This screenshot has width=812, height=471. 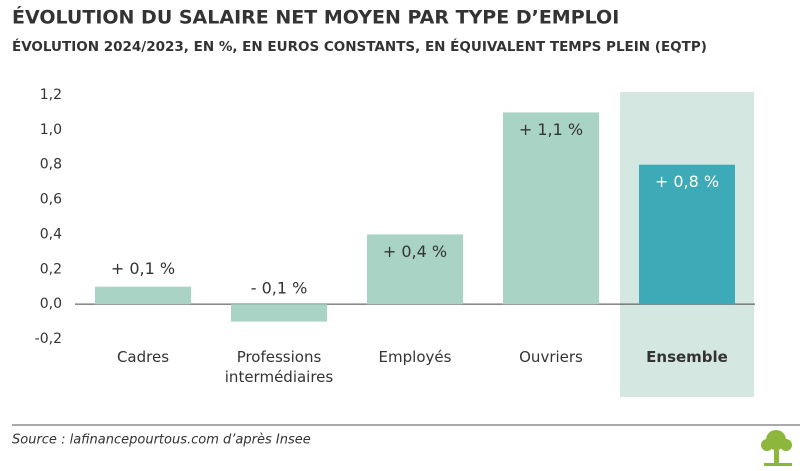 What do you see at coordinates (51, 269) in the screenshot?
I see `y-tick-label: 0,2` at bounding box center [51, 269].